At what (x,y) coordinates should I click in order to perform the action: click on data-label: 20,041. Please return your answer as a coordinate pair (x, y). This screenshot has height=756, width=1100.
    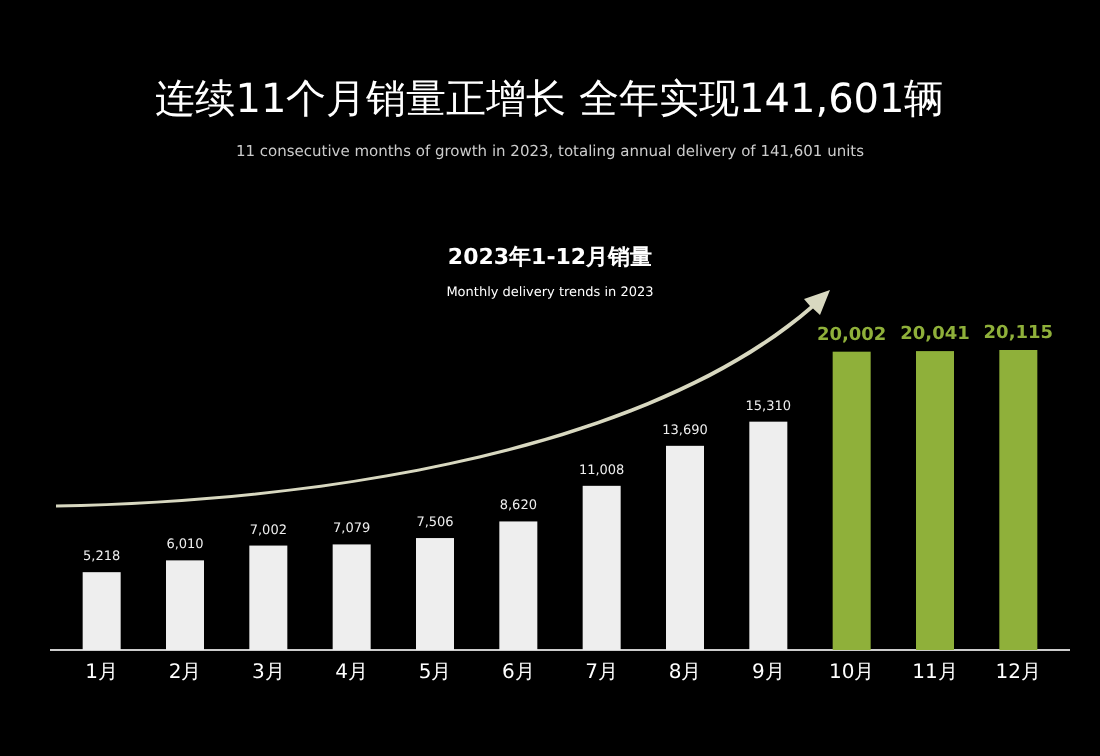
    Looking at the image, I should click on (935, 335).